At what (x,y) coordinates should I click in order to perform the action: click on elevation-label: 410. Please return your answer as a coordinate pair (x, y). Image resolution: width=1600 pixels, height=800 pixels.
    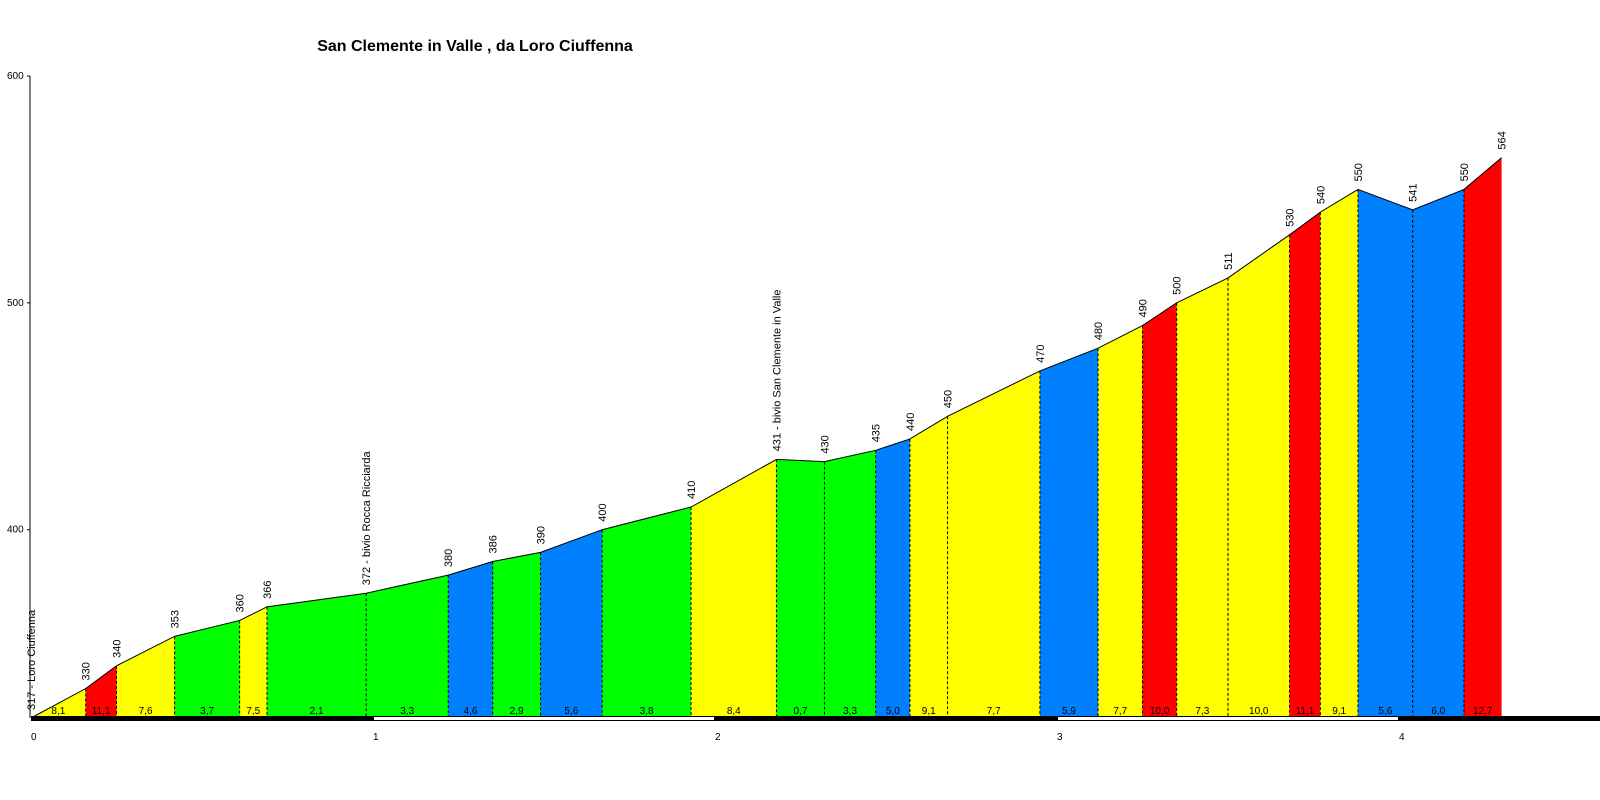
    Looking at the image, I should click on (692, 490).